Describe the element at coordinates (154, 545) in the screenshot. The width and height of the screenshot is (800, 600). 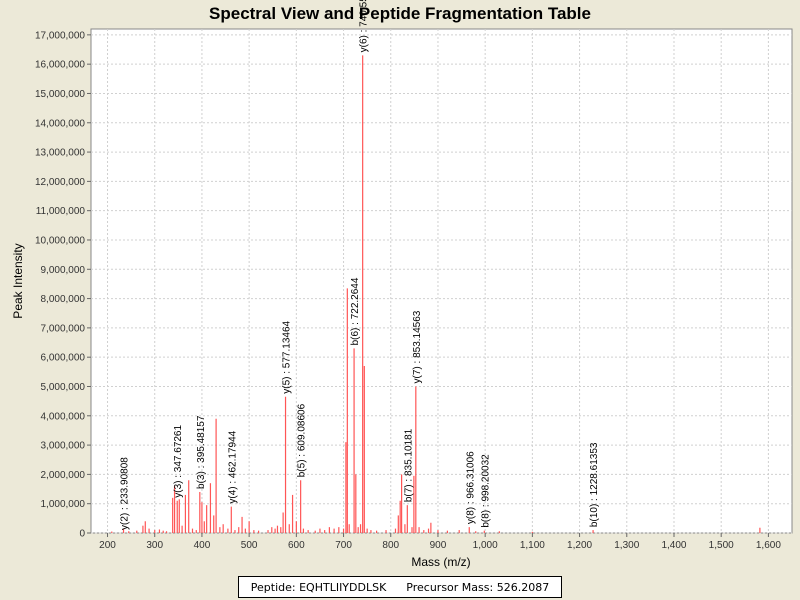
I see `x-tick-label: 300` at that location.